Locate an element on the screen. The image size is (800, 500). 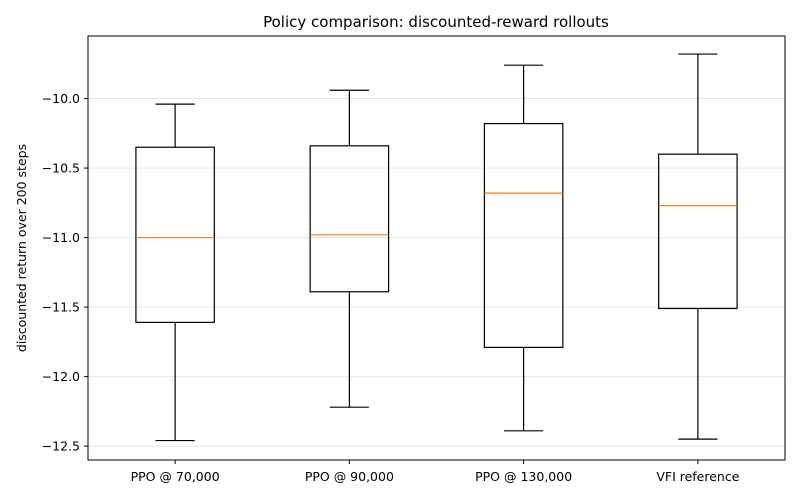
y-axis: −10.0 −10.5 −11.0 −11.5 −12.0 −12.5 is located at coordinates (65, 272).